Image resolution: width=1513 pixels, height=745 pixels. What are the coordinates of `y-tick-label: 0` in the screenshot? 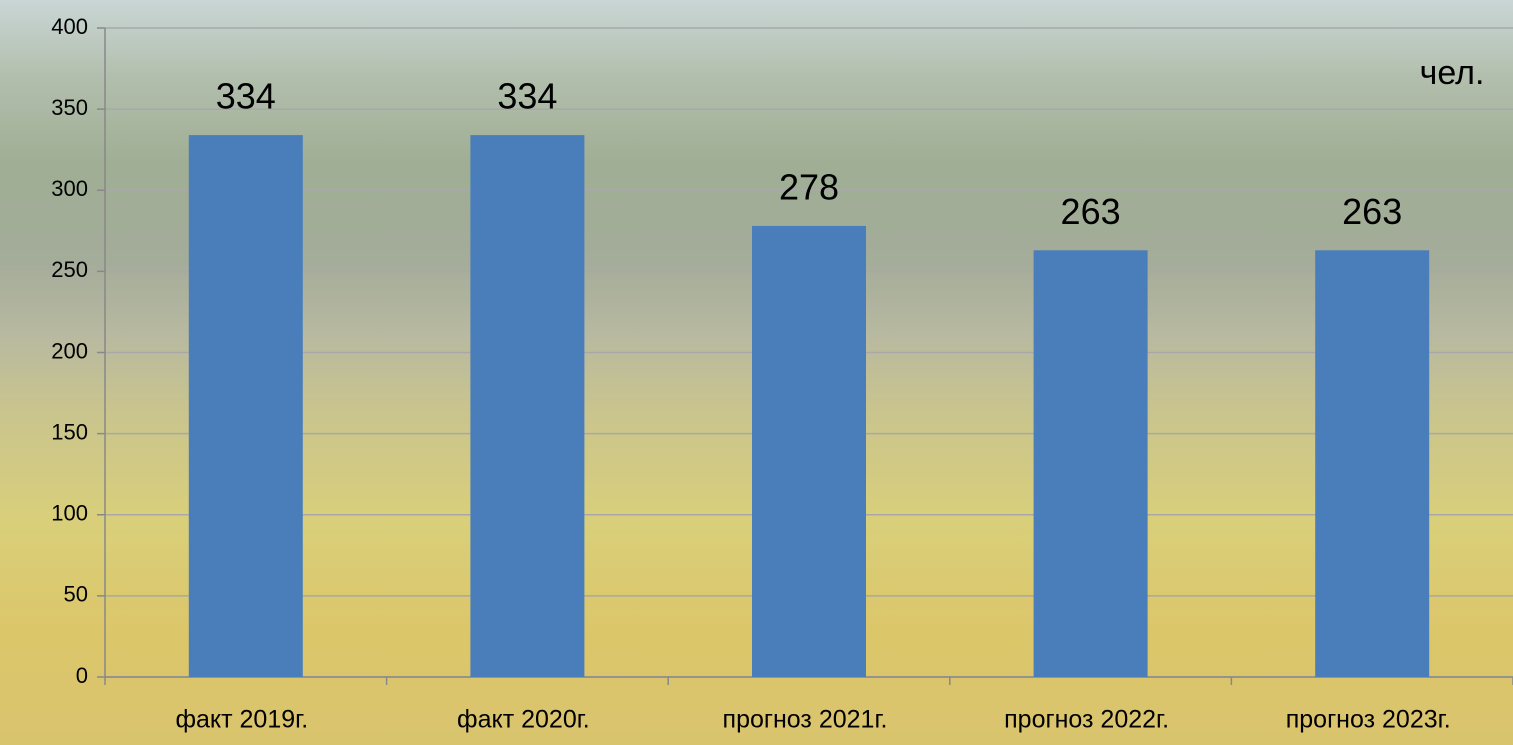 It's located at (82, 675).